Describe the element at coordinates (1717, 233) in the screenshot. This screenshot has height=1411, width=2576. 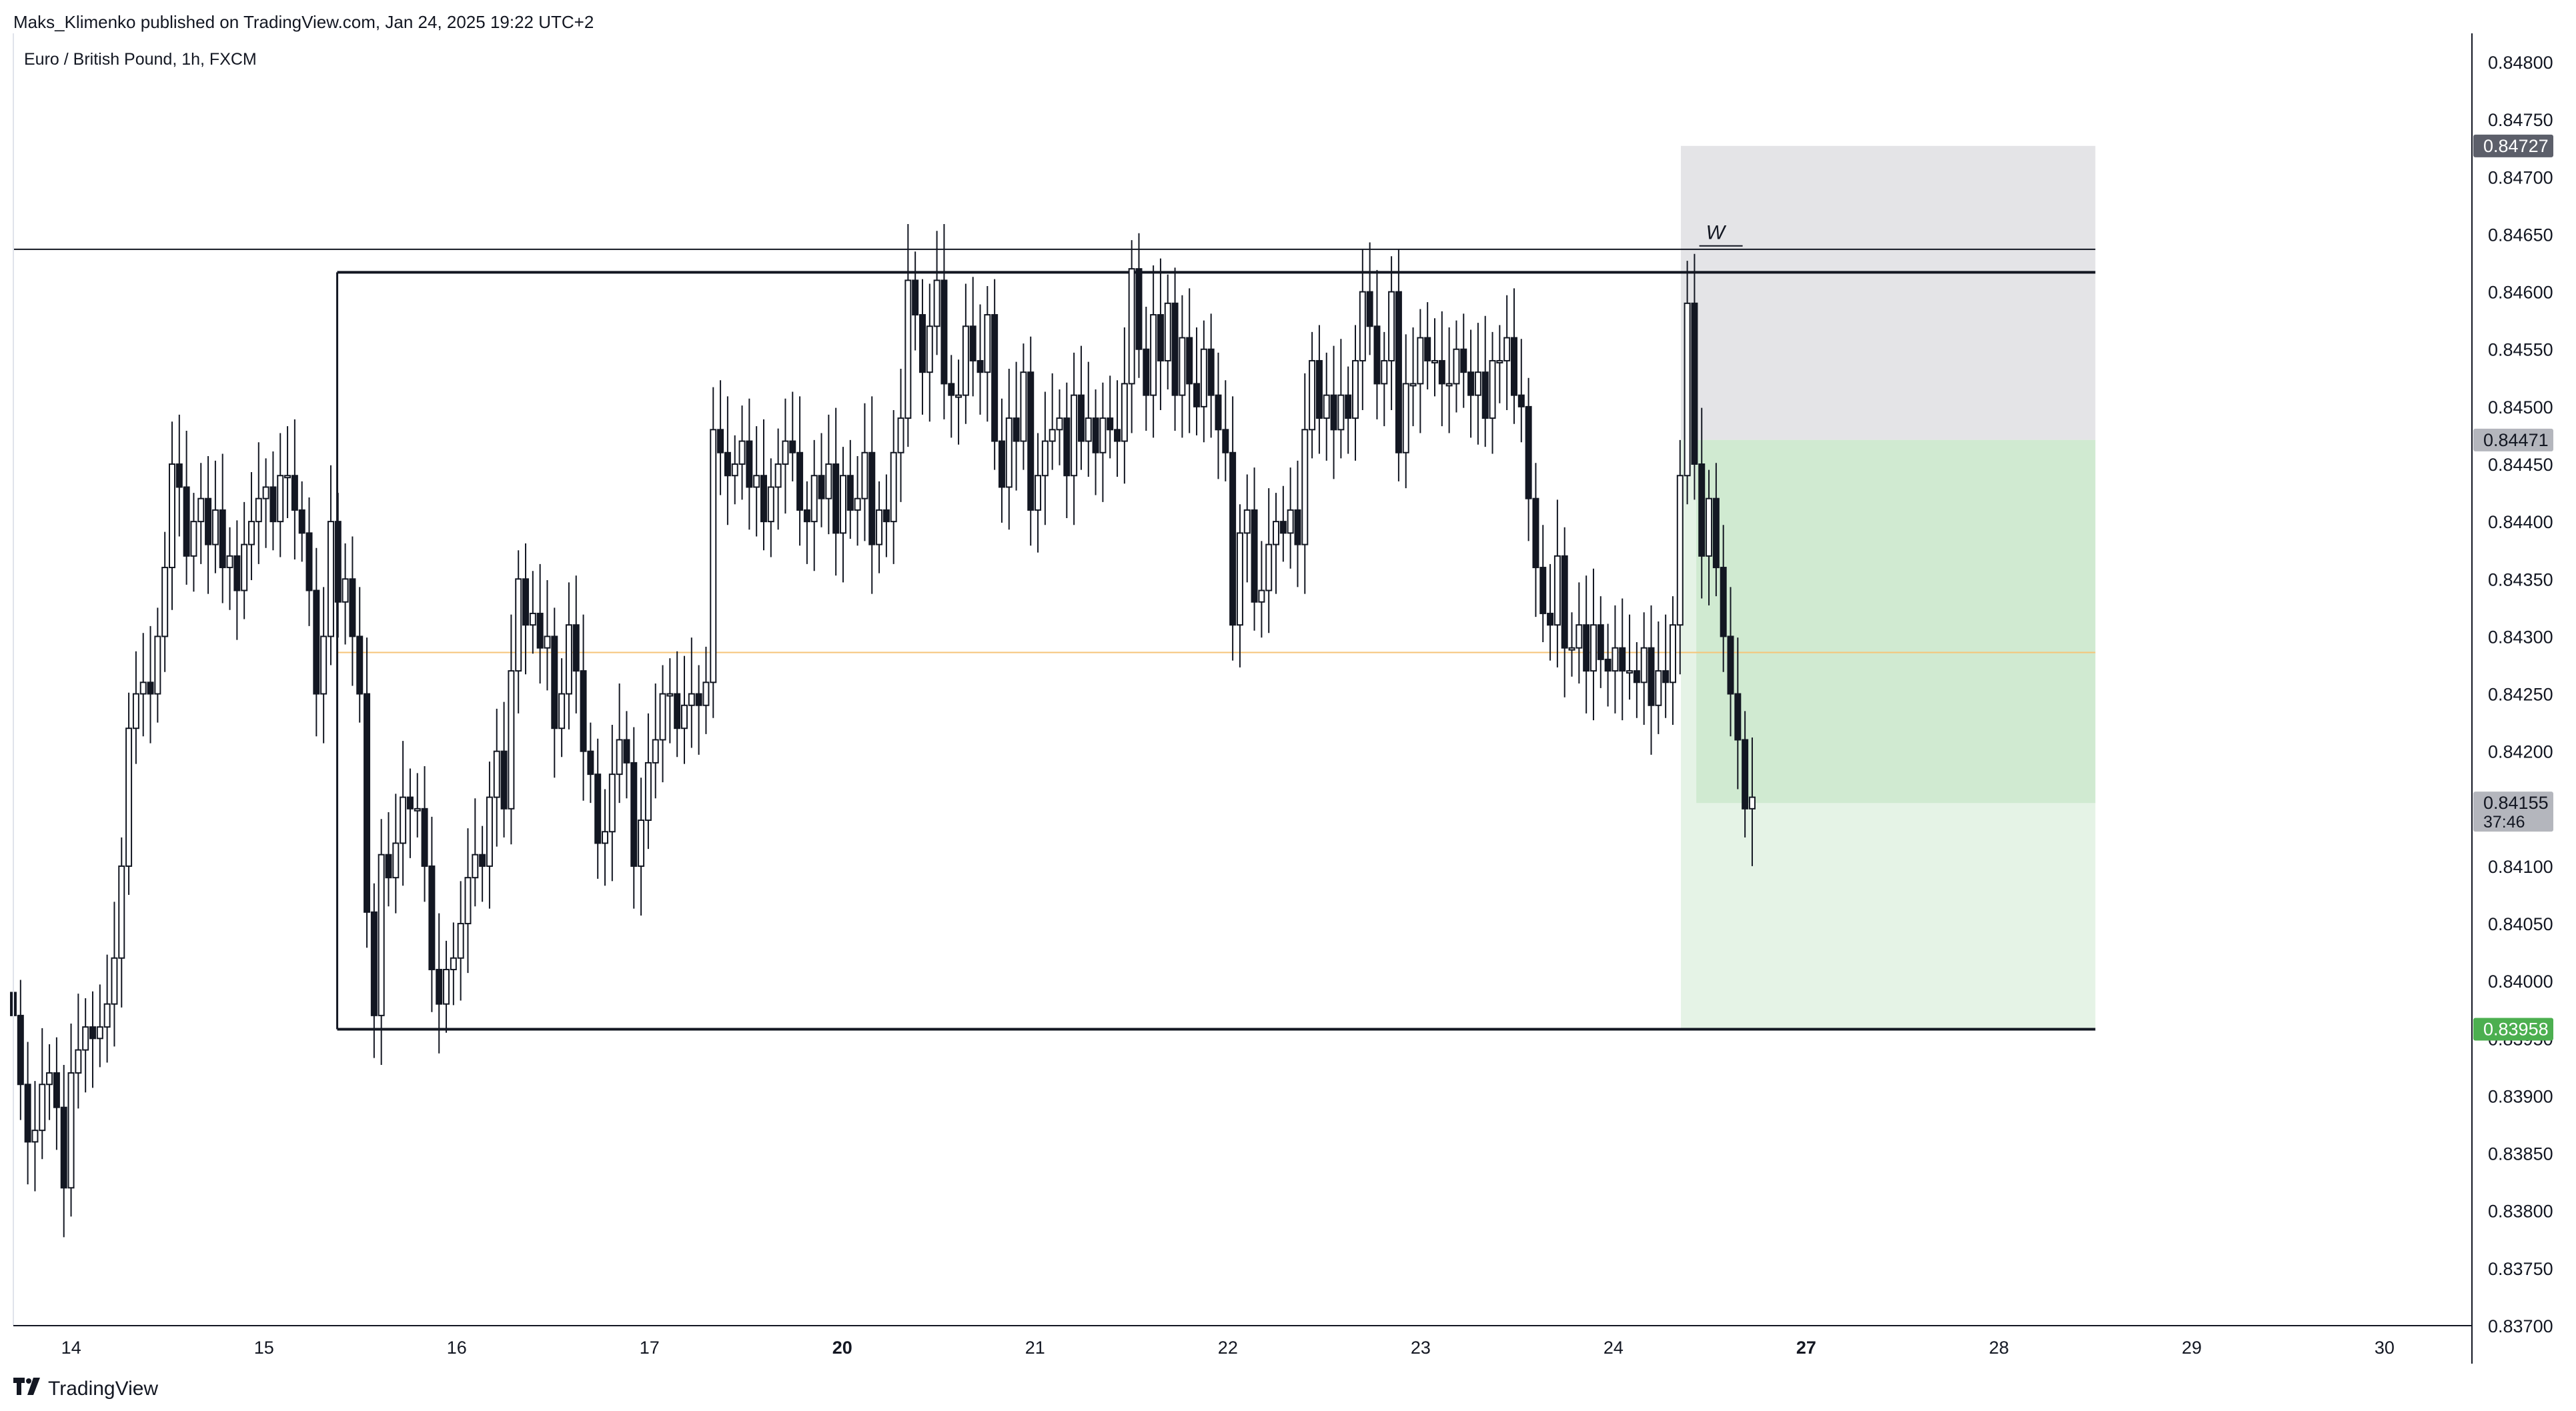
I see `annotation-w: W` at that location.